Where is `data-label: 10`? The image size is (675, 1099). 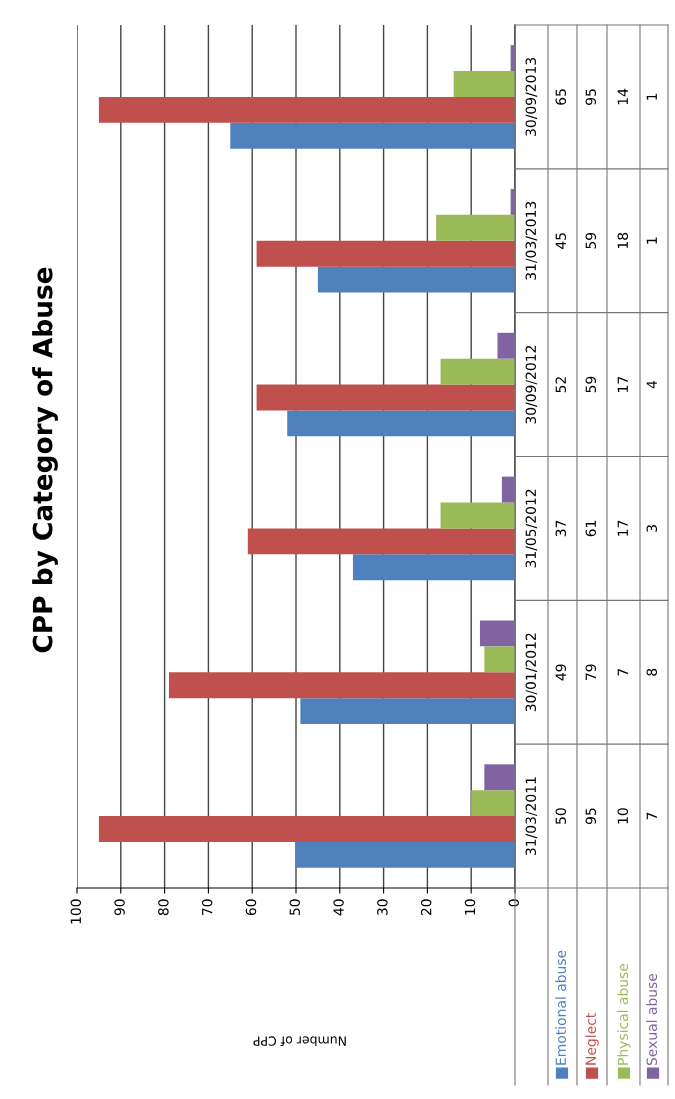 data-label: 10 is located at coordinates (623, 816).